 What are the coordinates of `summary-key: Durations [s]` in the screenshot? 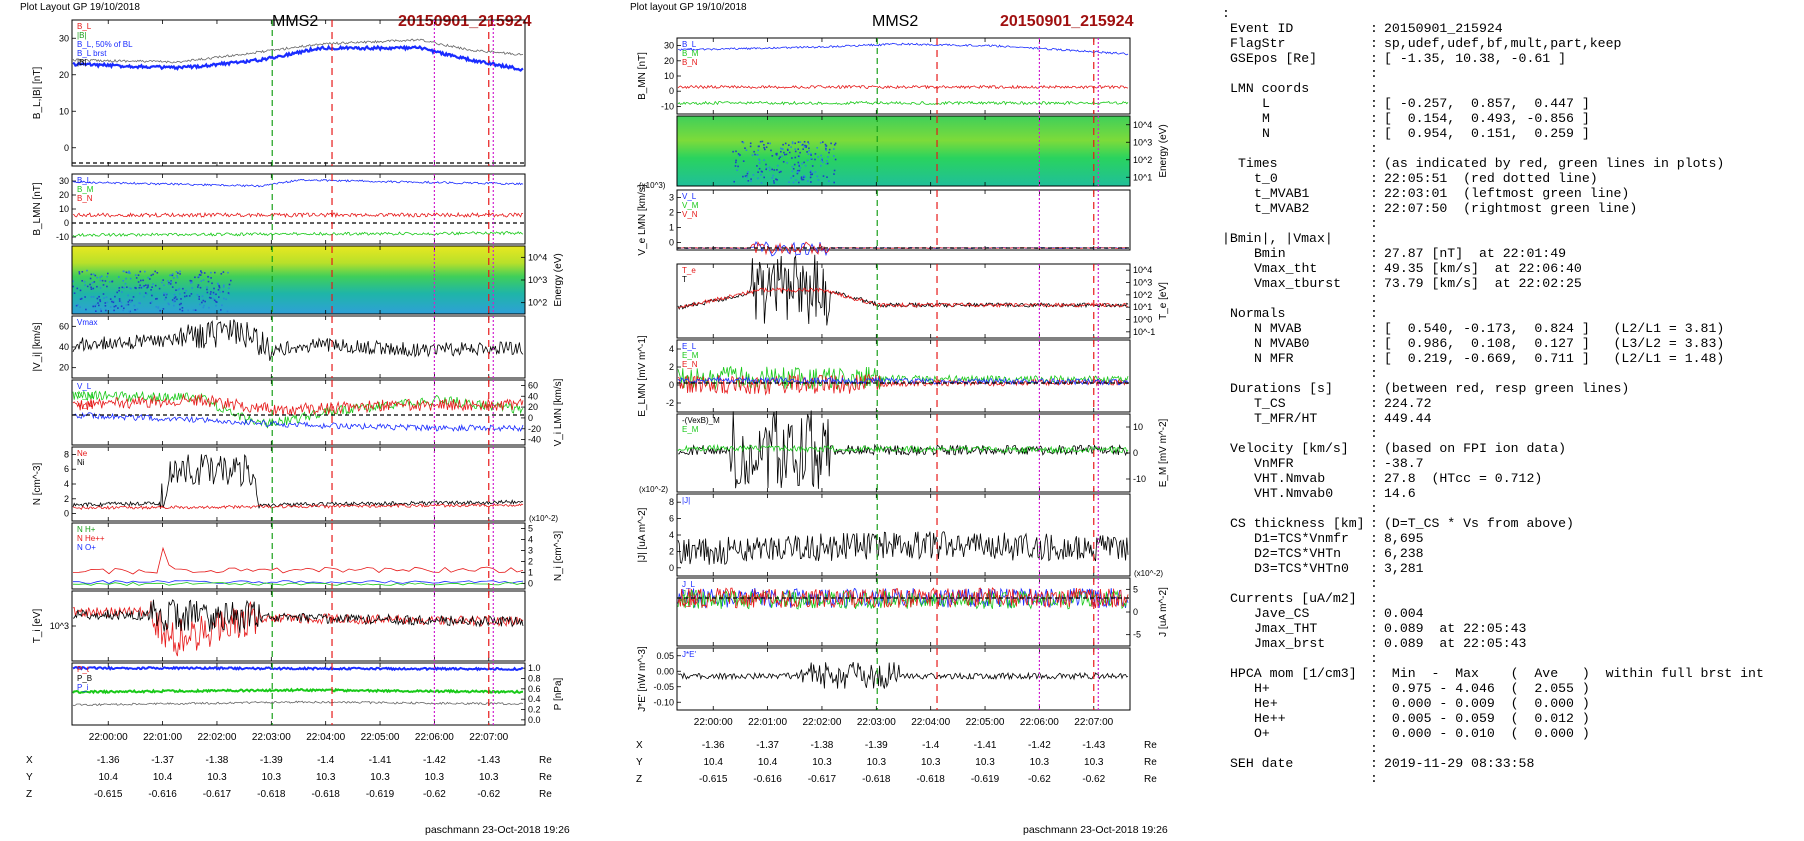 It's located at (1281, 388).